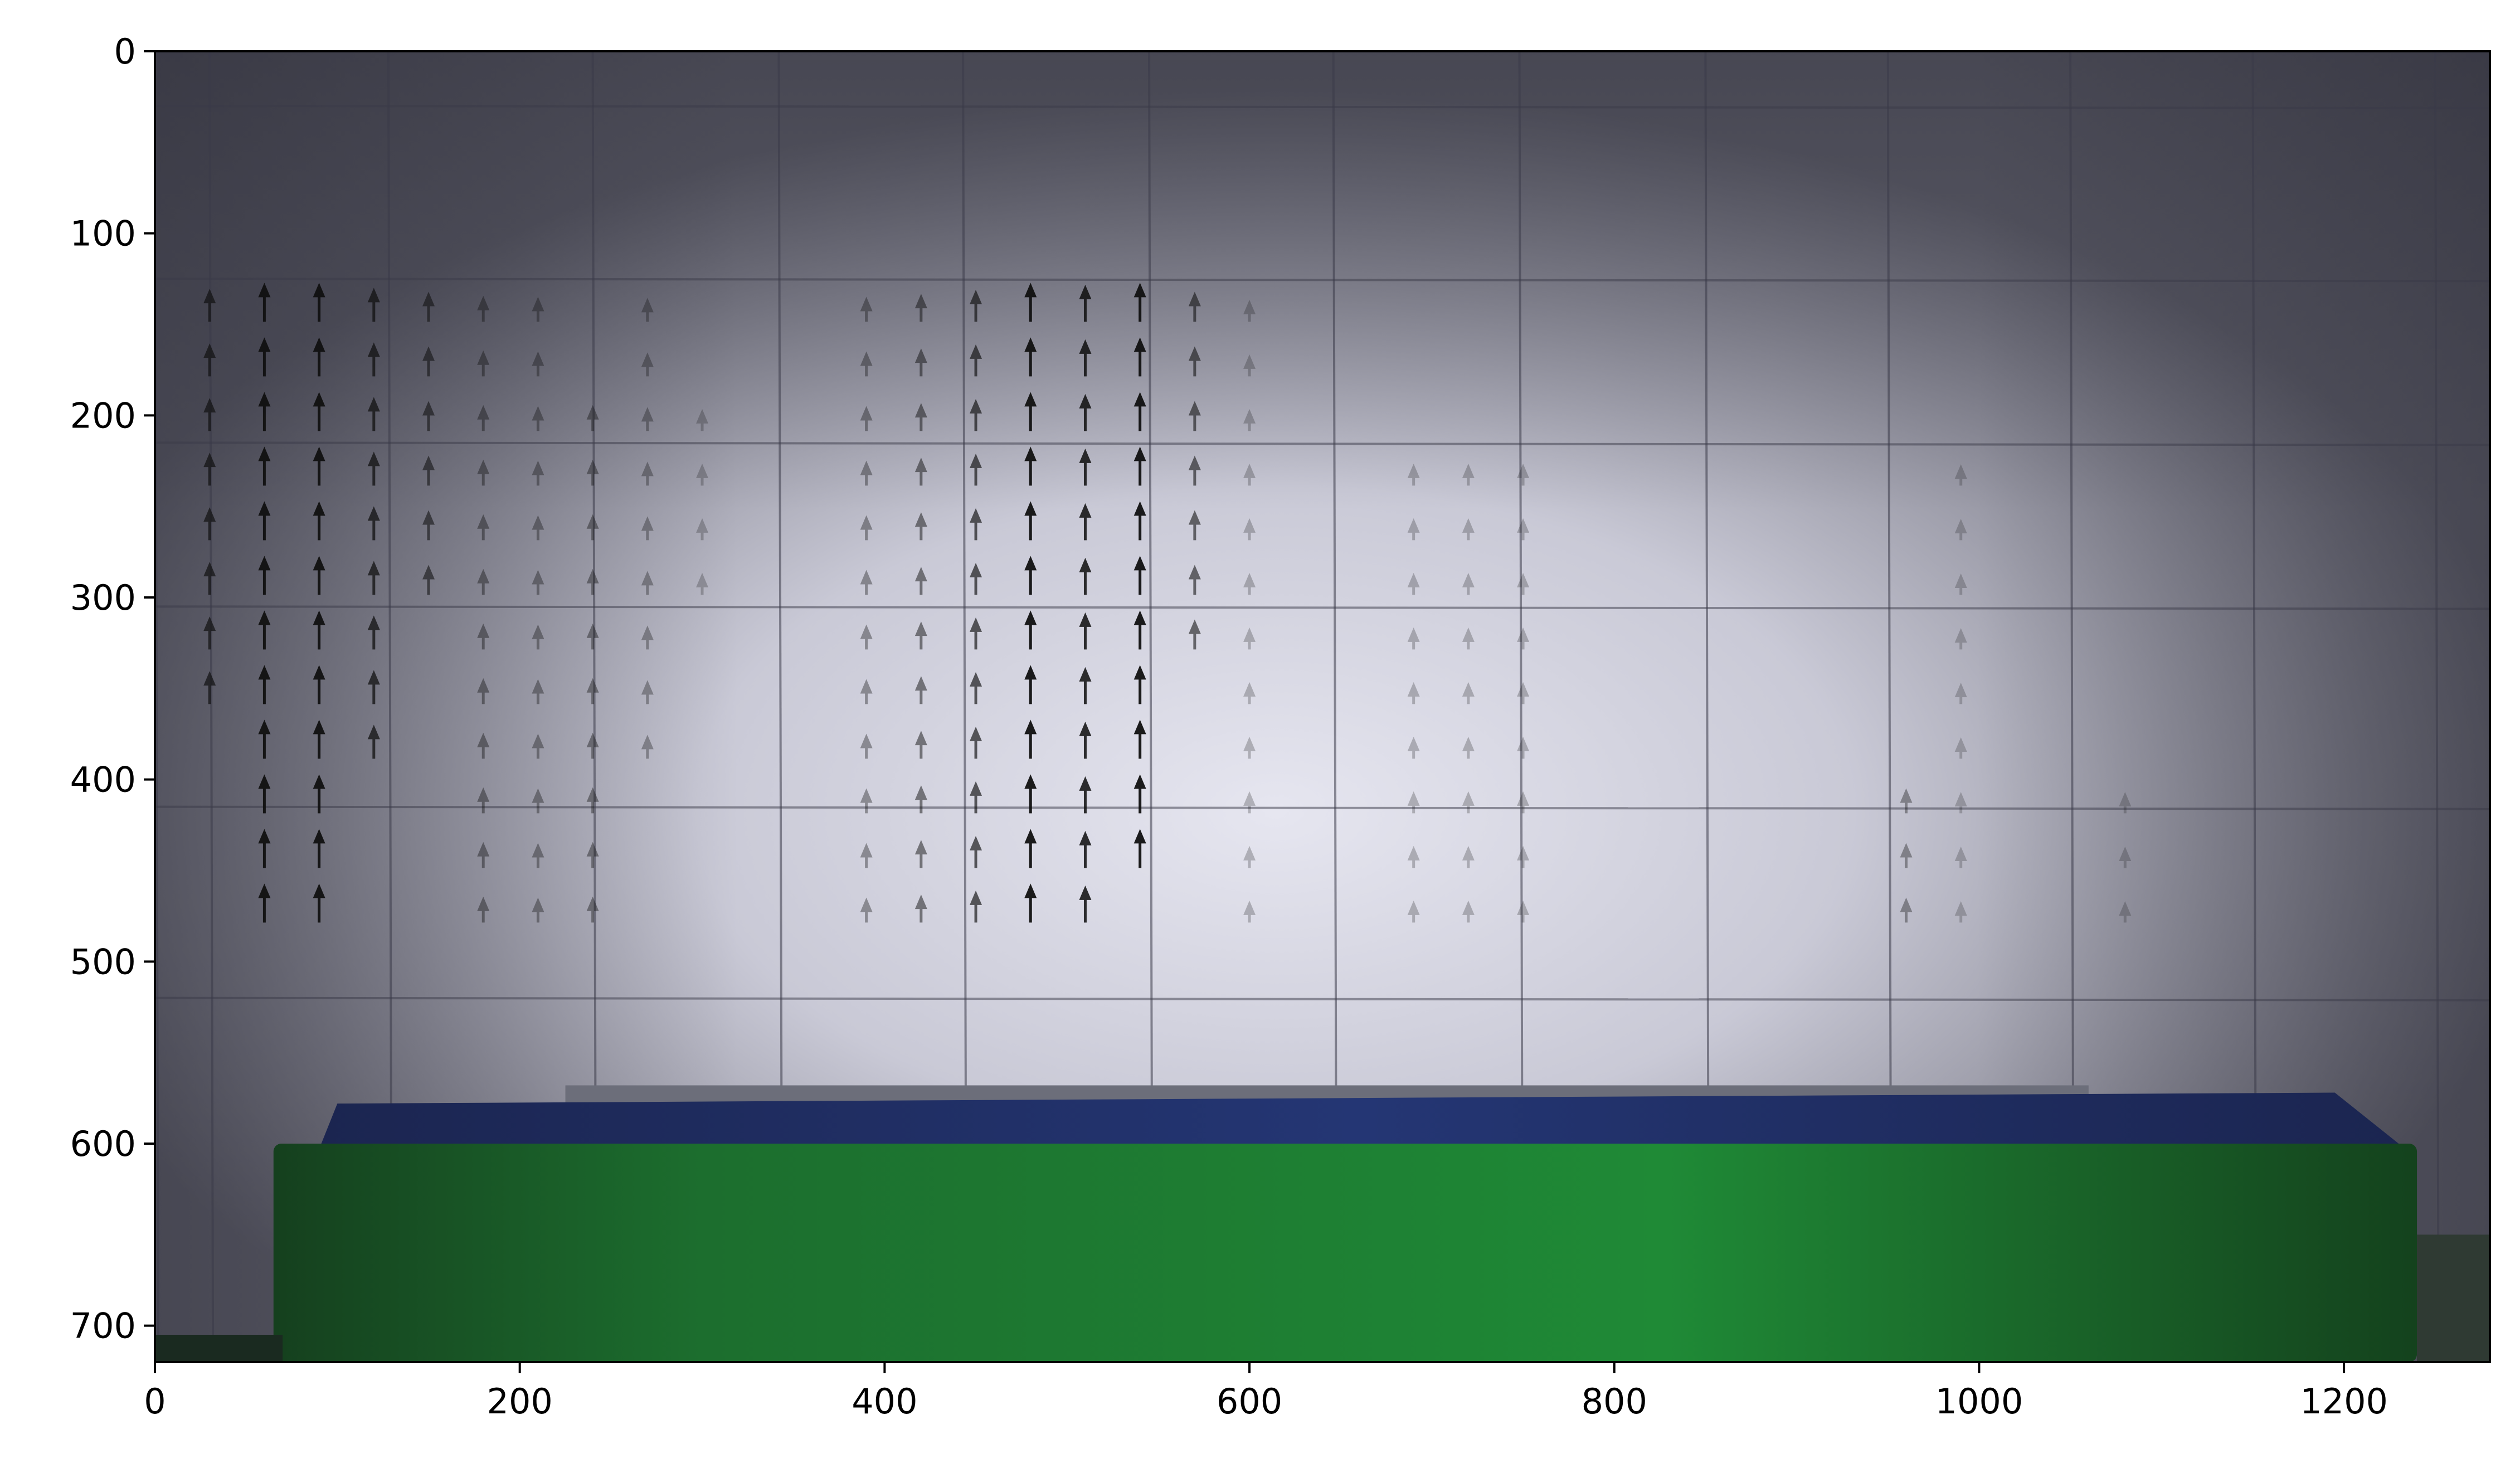 The height and width of the screenshot is (1473, 2520). I want to click on tank-shadow-left, so click(219, 1348).